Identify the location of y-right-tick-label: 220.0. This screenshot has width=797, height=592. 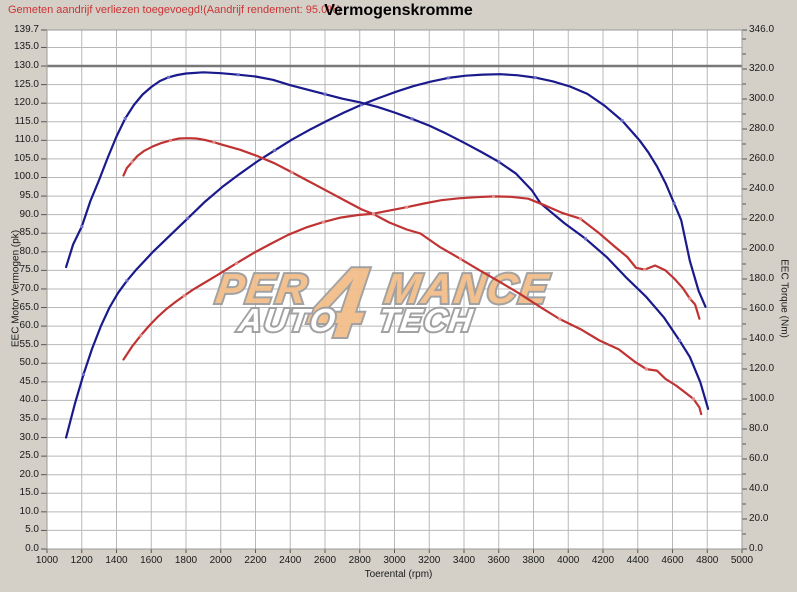
(762, 218).